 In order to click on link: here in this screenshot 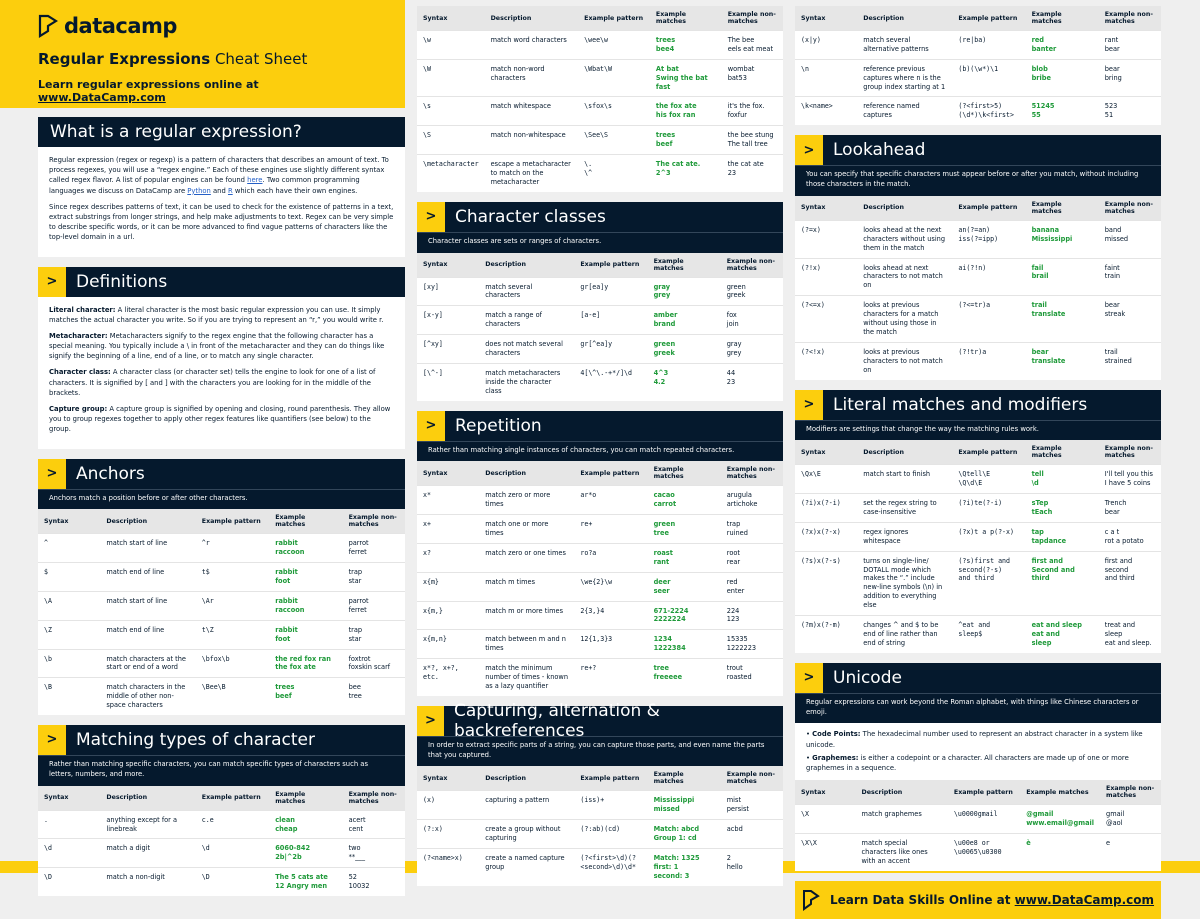, I will do `click(255, 180)`.